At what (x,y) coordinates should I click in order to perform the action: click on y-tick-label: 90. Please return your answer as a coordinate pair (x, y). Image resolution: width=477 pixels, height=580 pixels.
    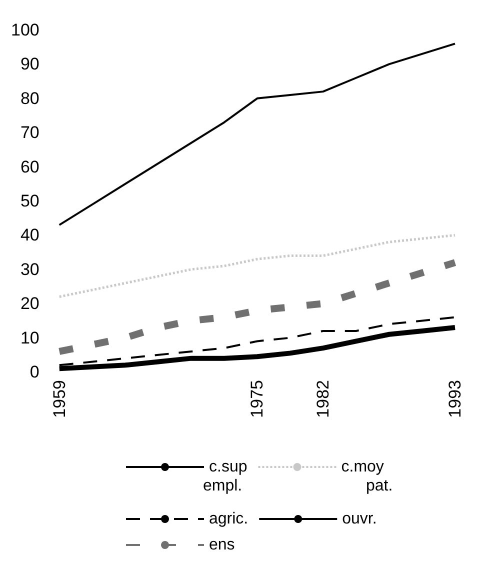
    Looking at the image, I should click on (30, 64).